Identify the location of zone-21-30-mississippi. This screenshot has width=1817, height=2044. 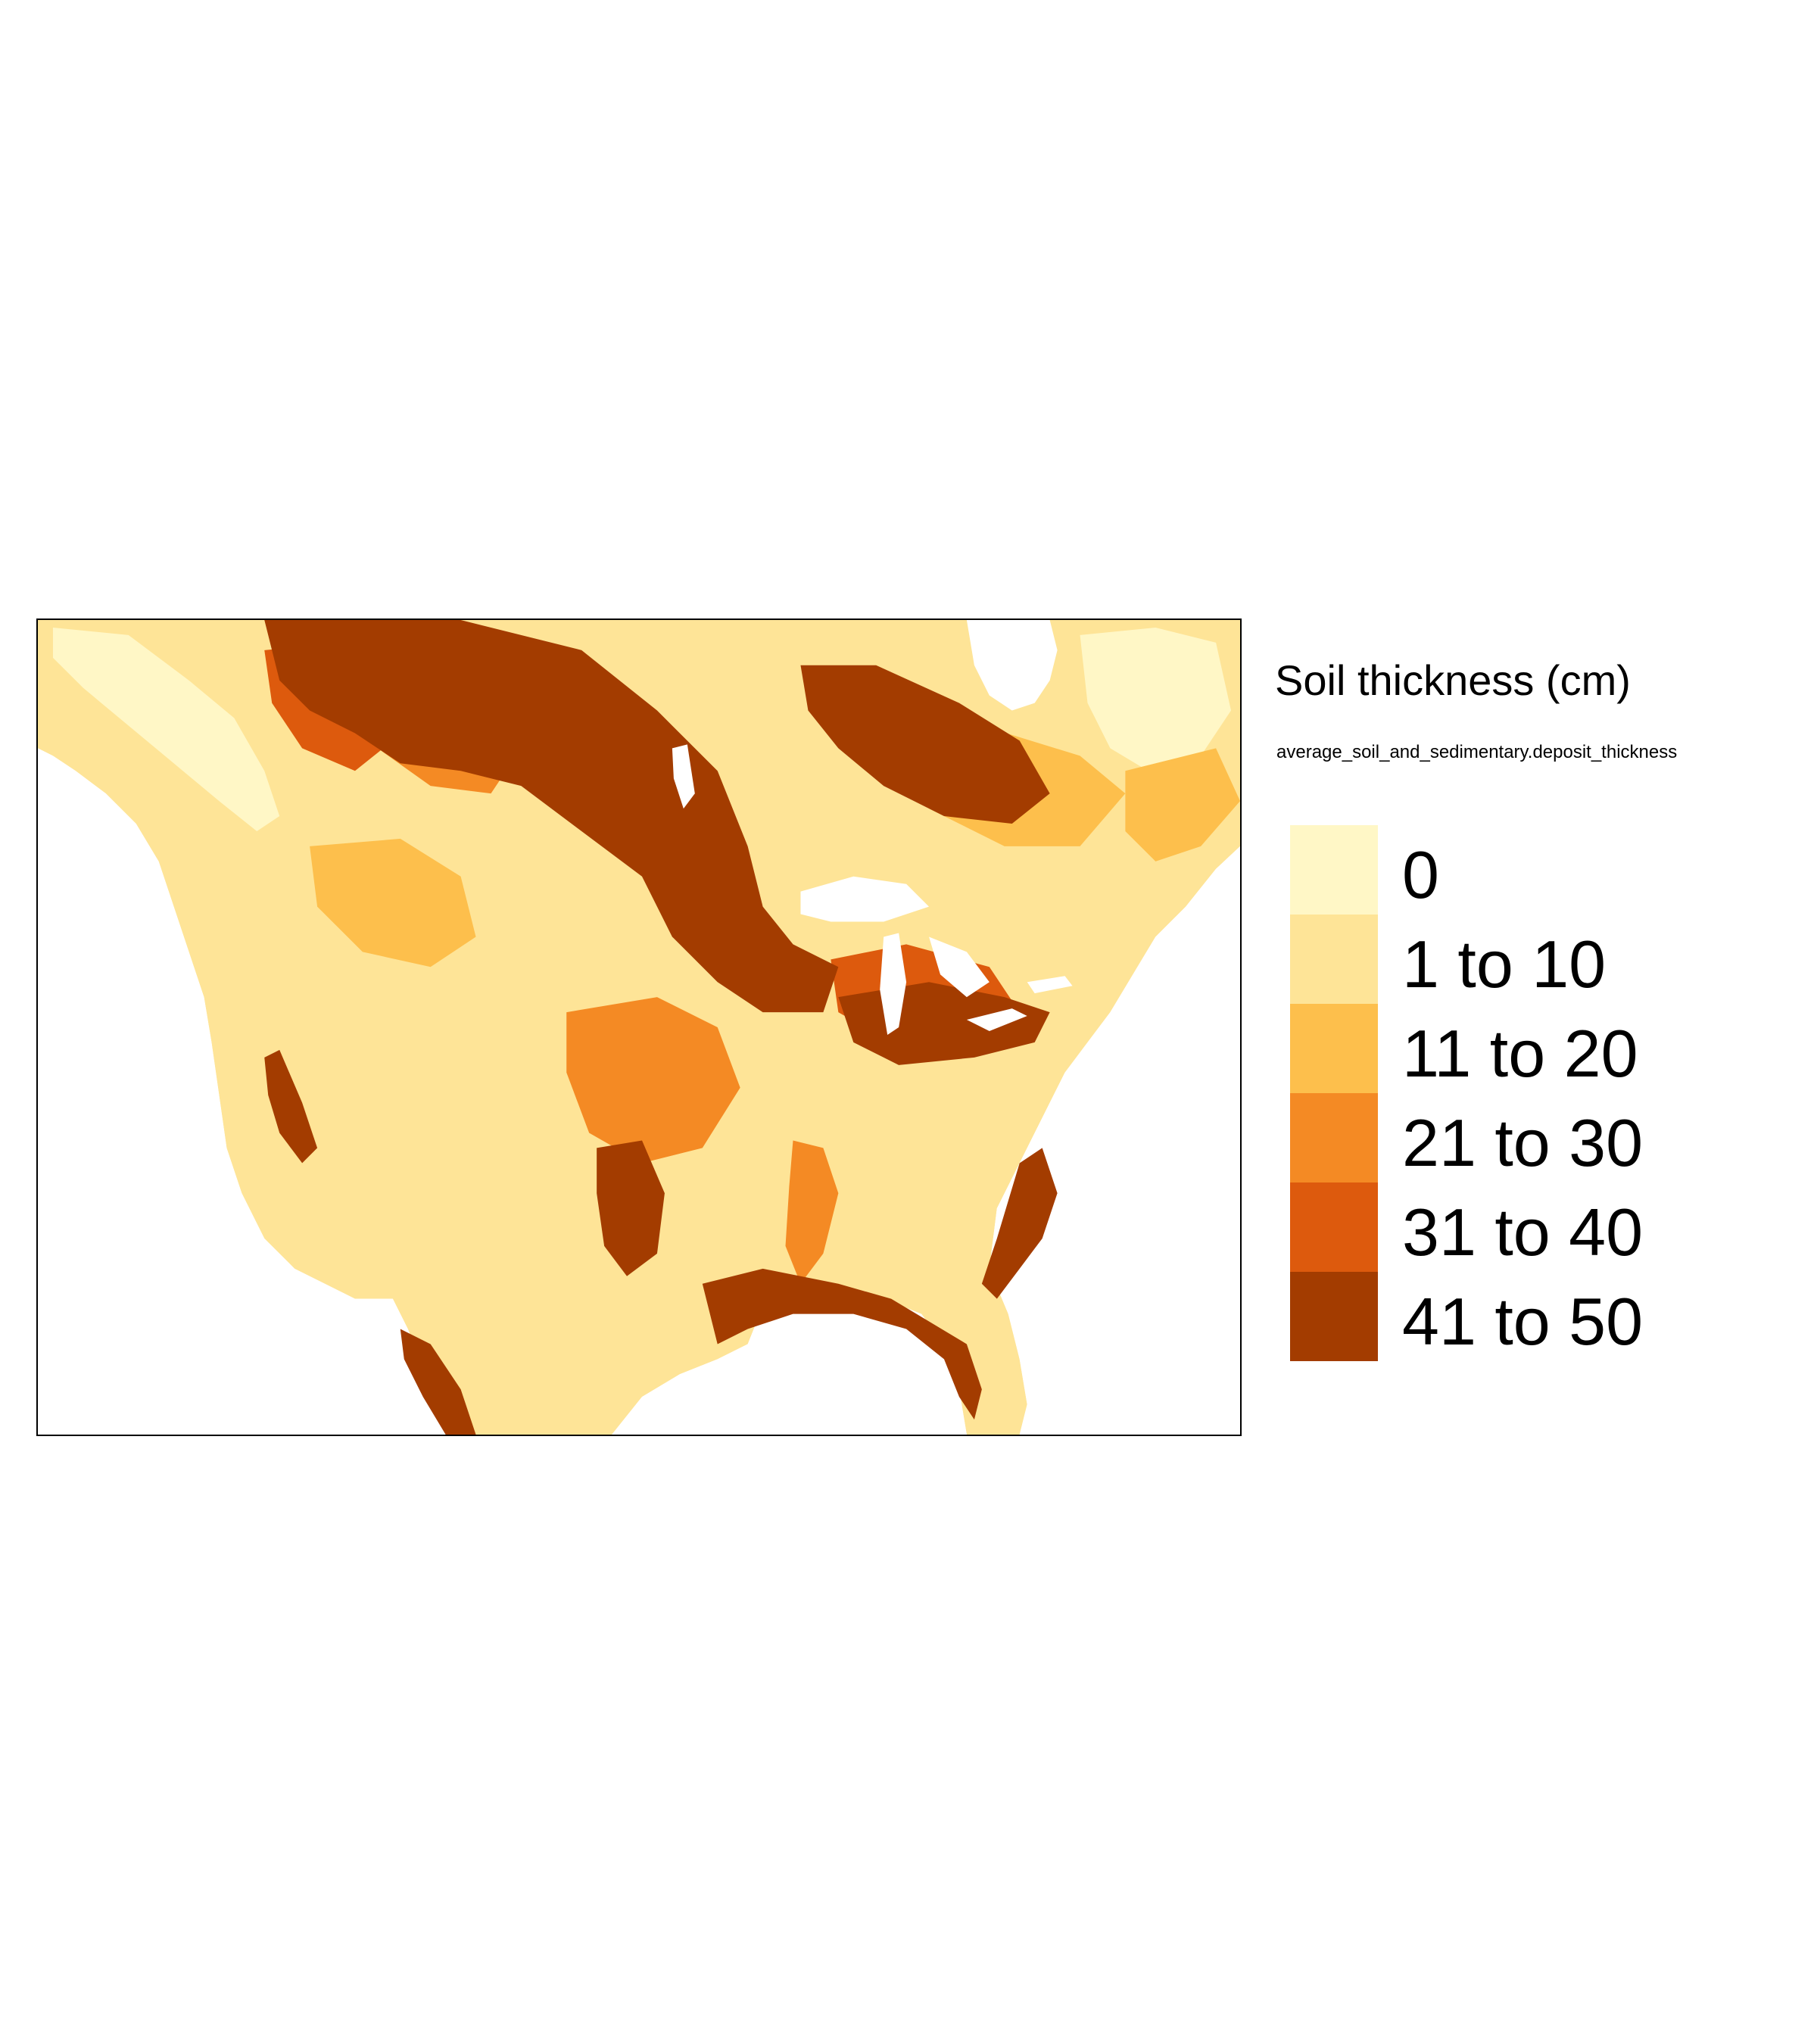
(812, 1212).